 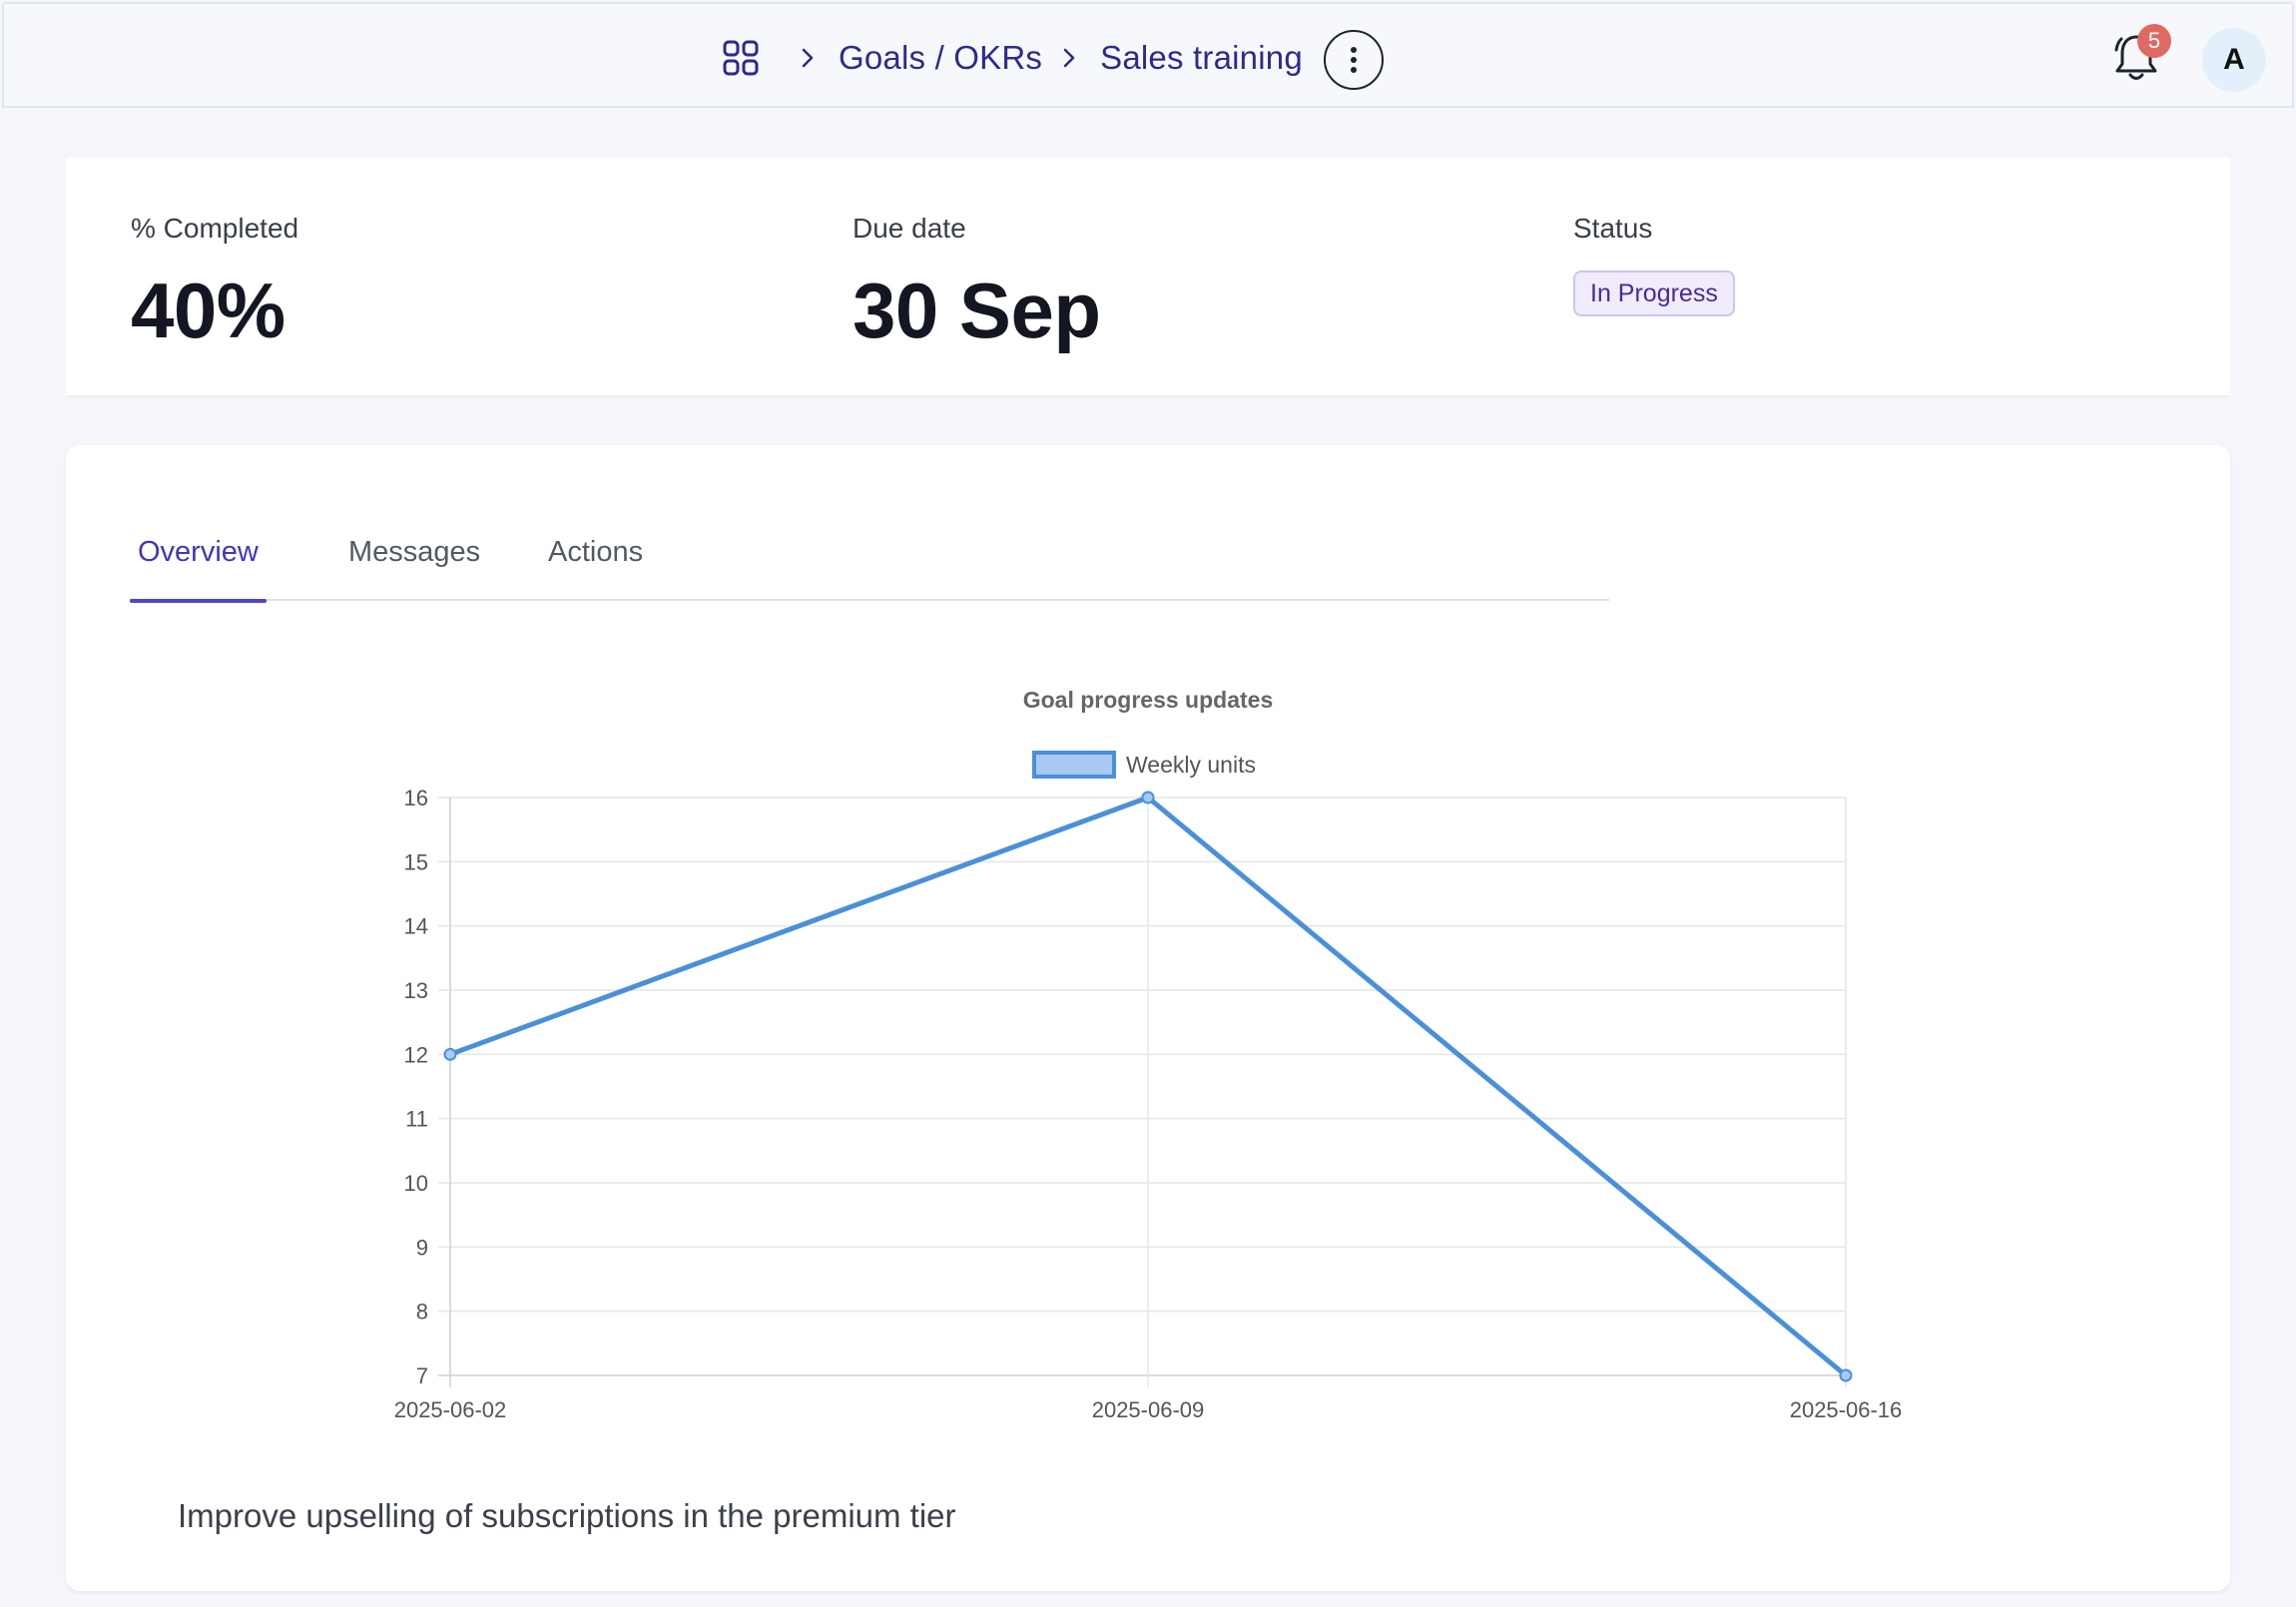 What do you see at coordinates (1074, 765) in the screenshot?
I see `legend-swatch` at bounding box center [1074, 765].